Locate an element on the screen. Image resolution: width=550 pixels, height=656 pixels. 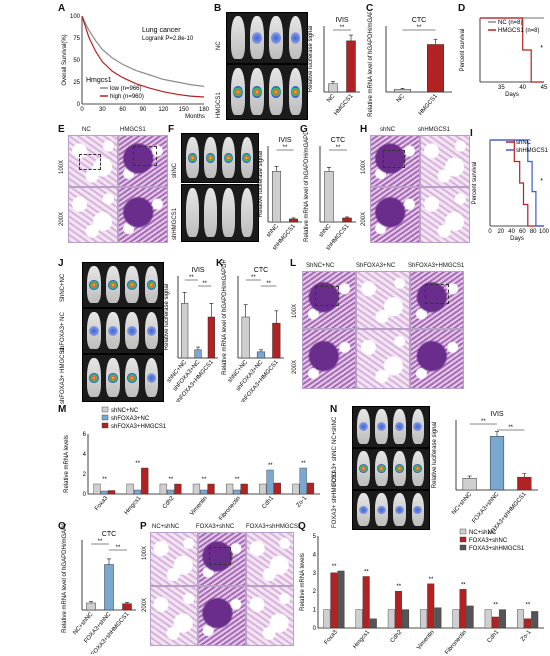
ivis-image-shnc is located at coordinates (220, 158).